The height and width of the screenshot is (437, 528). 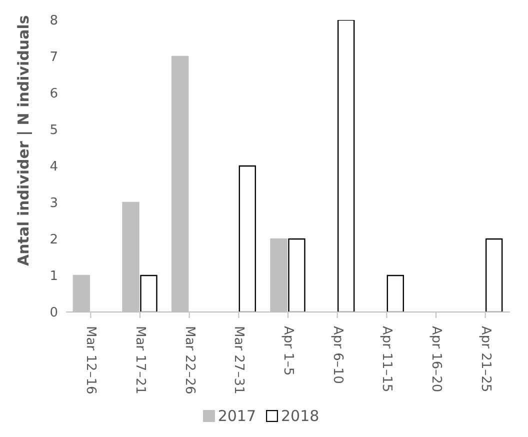 What do you see at coordinates (140, 360) in the screenshot?
I see `x-tick-label: Mar 17–21` at bounding box center [140, 360].